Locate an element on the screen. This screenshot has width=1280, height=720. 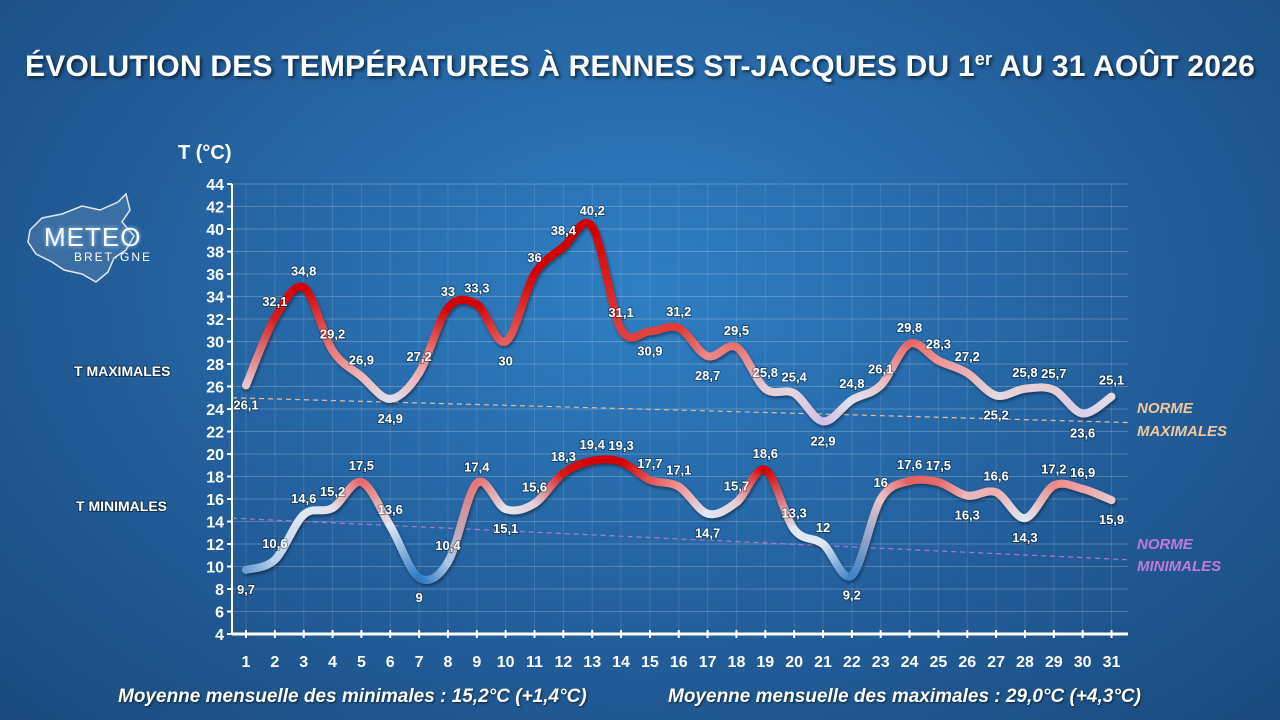
x-tick-label: 2 is located at coordinates (274, 662).